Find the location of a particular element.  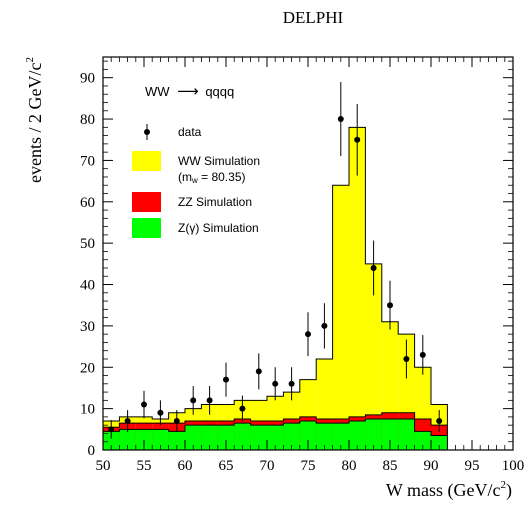

process-label: WW ⟶ qqqq is located at coordinates (189, 91).